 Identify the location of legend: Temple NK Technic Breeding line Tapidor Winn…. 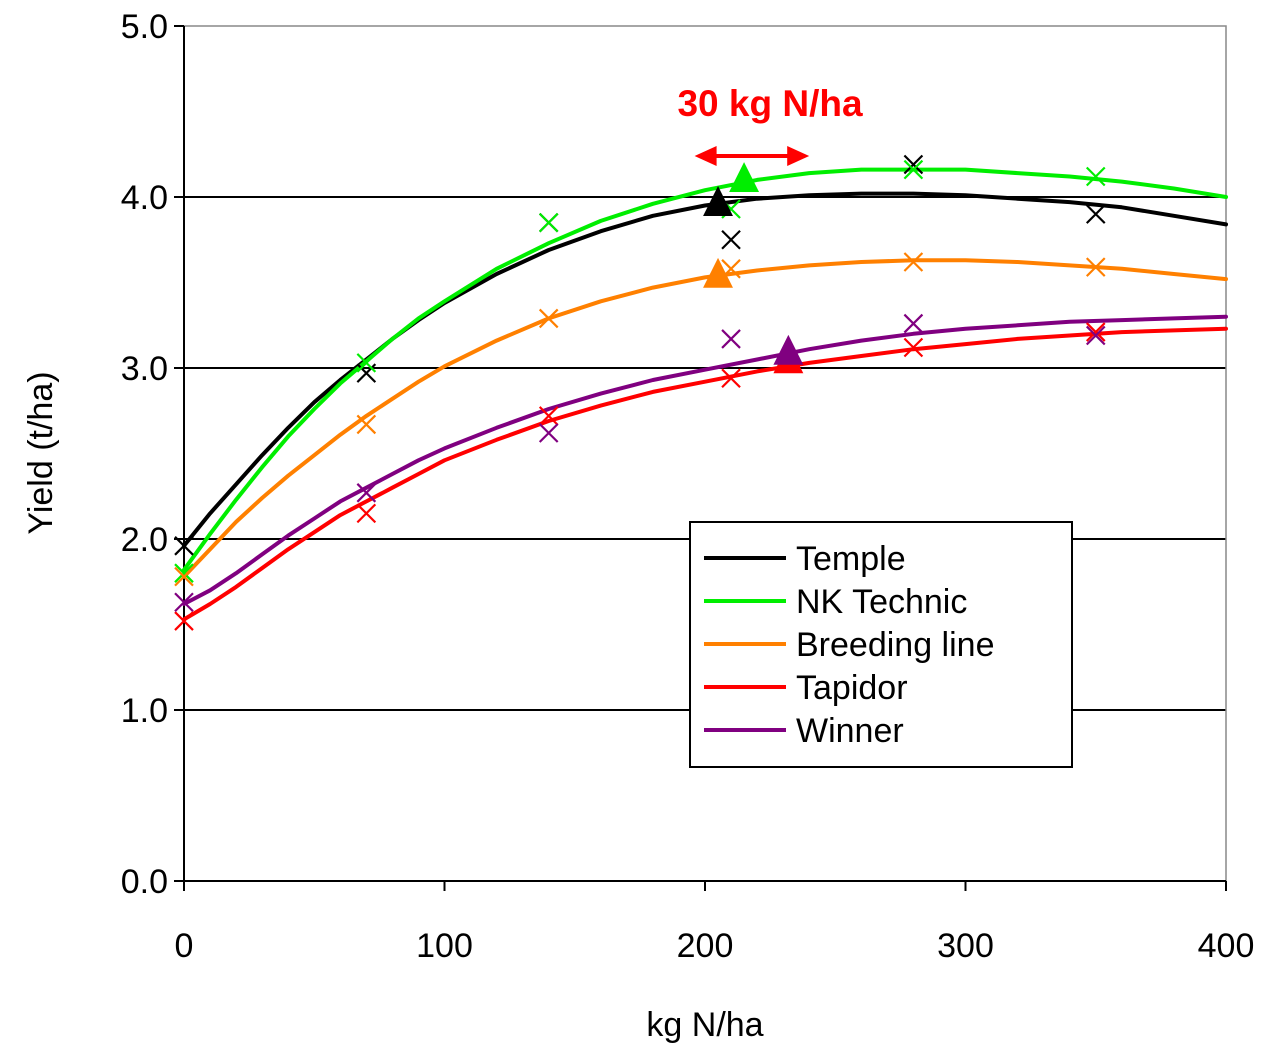
(881, 644).